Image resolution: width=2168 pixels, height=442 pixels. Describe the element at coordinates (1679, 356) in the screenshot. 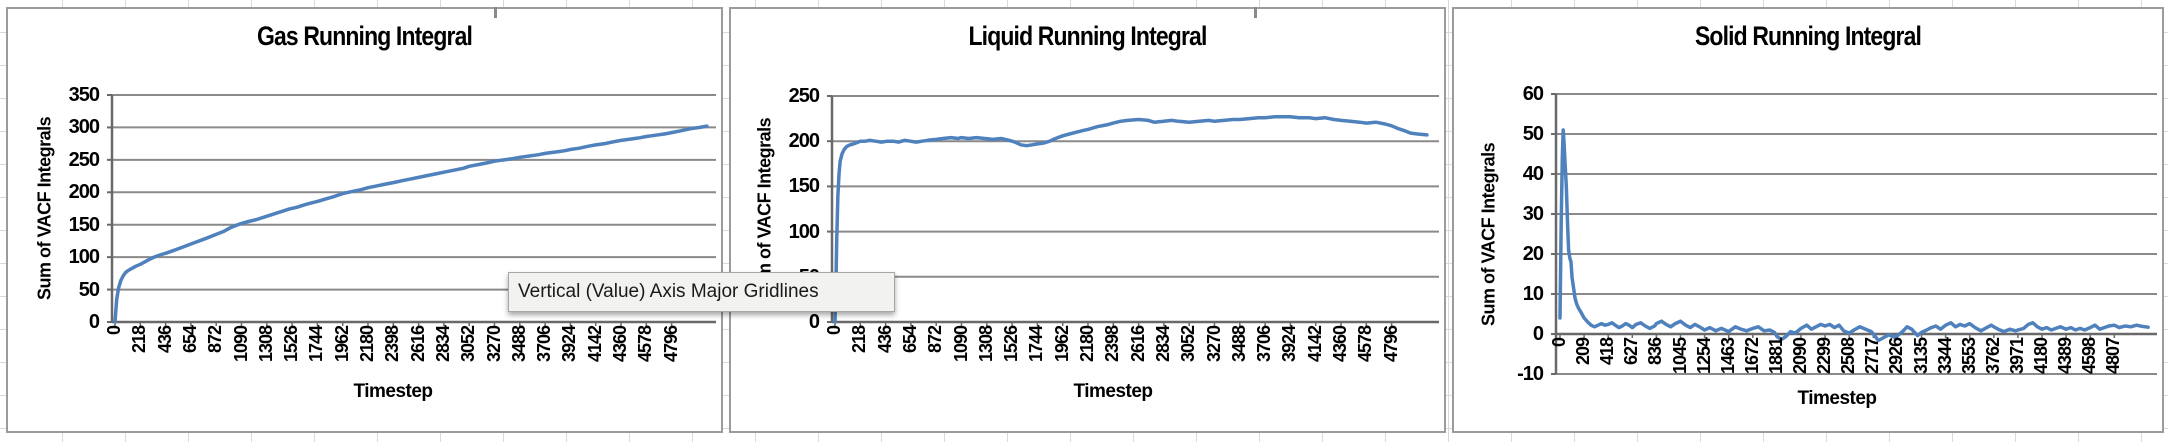

I see `x-tick-label: 1045` at that location.